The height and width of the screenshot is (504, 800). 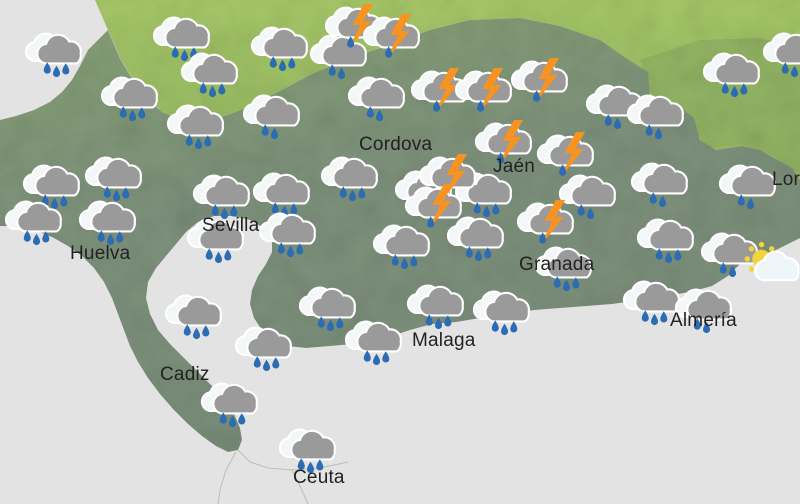 I want to click on city-label-cordova: Cordova, so click(x=396, y=144).